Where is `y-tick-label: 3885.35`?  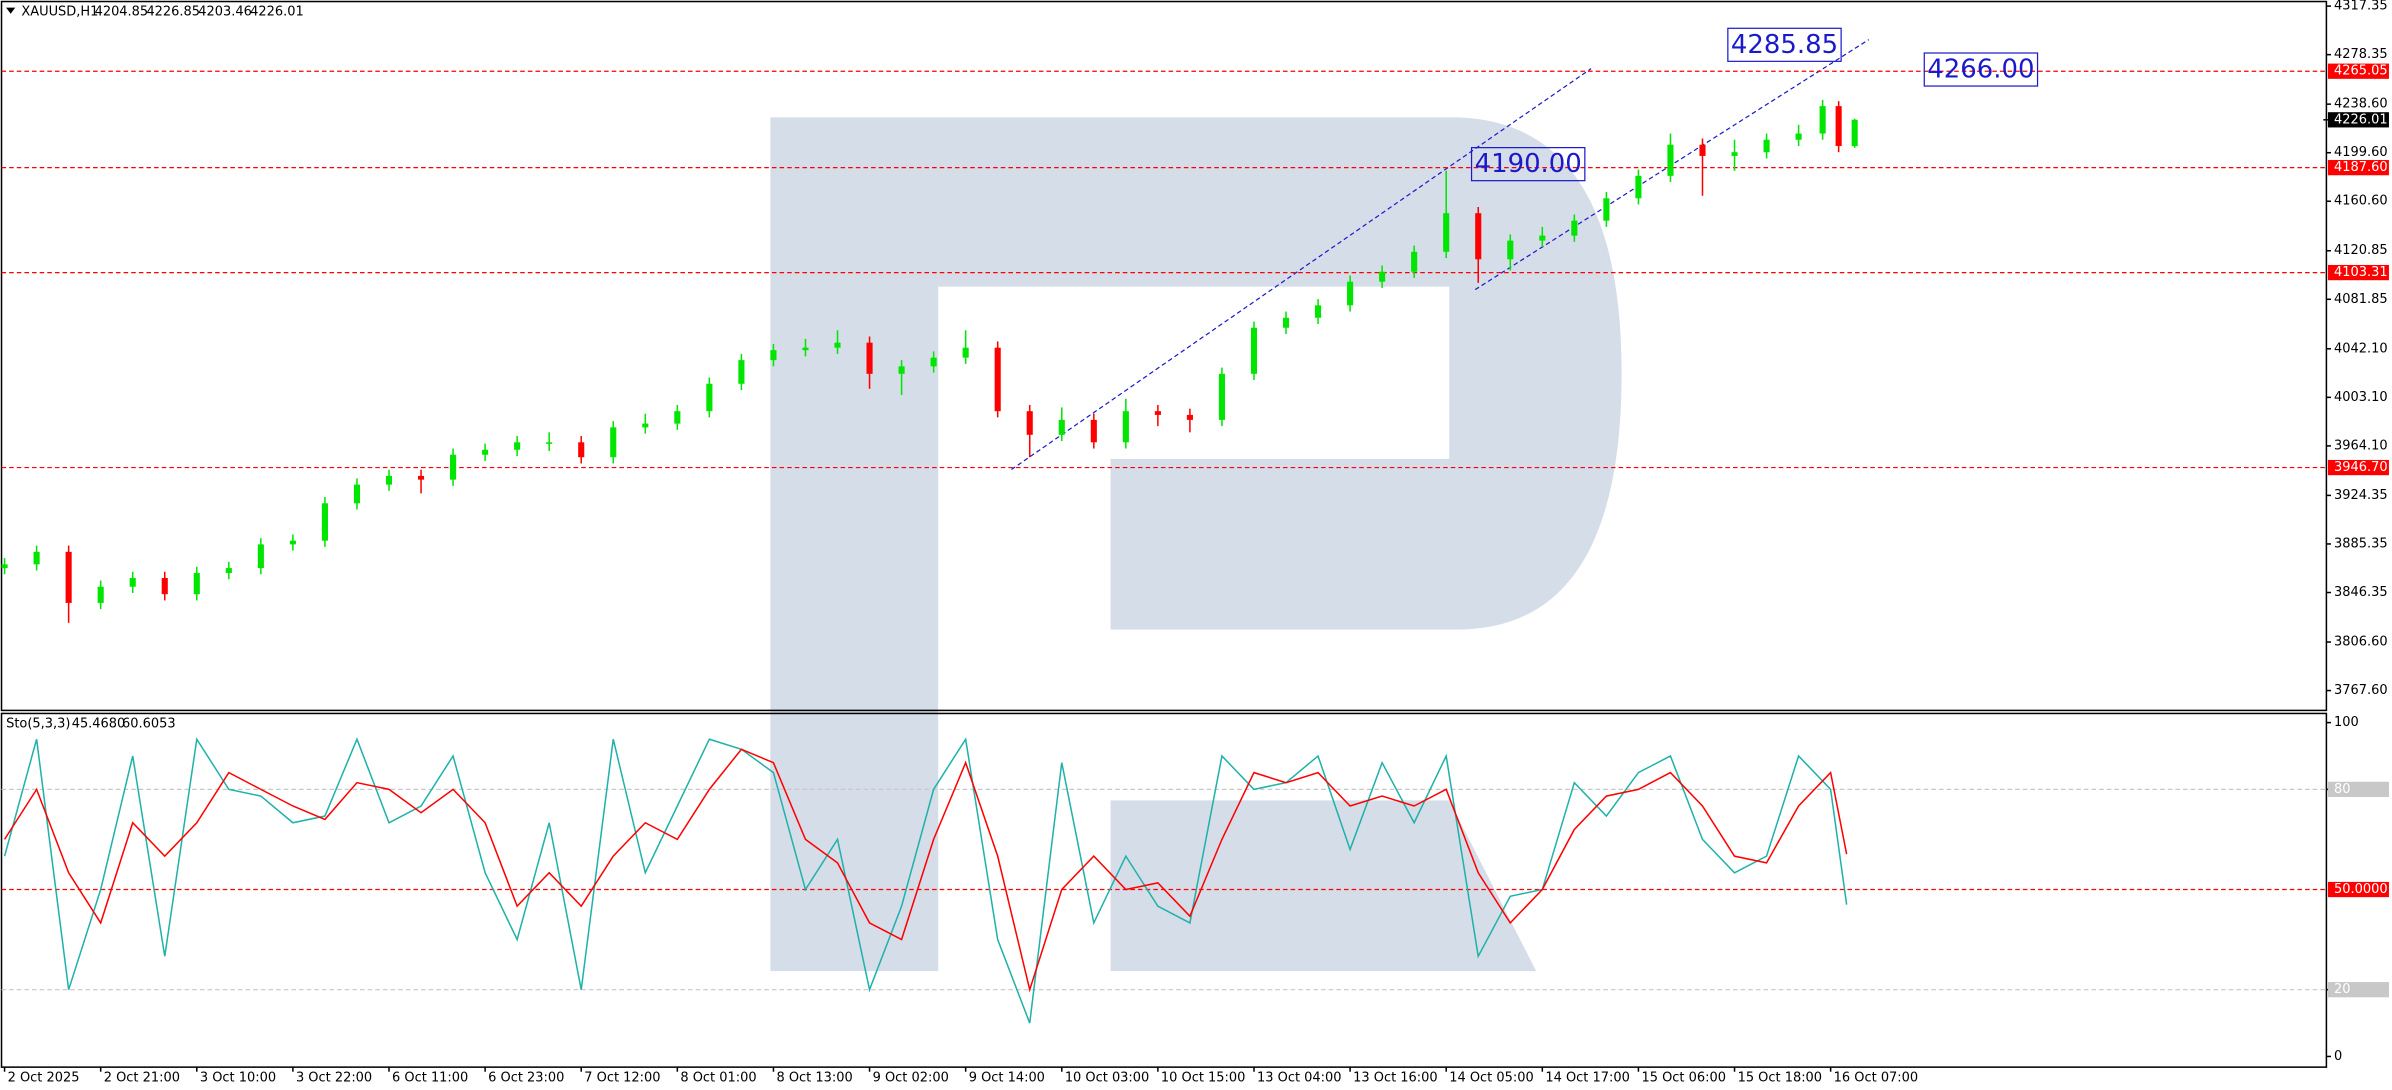
y-tick-label: 3885.35 is located at coordinates (2361, 543).